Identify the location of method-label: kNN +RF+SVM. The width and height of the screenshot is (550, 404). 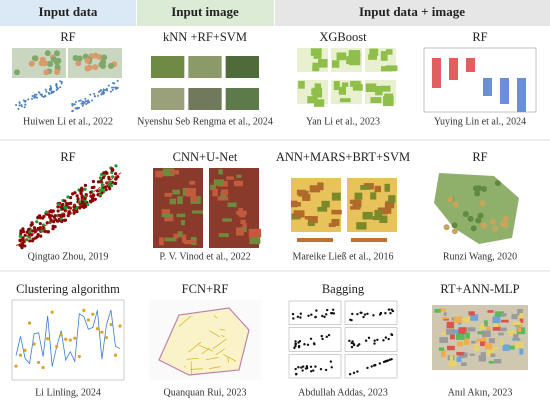
(205, 37).